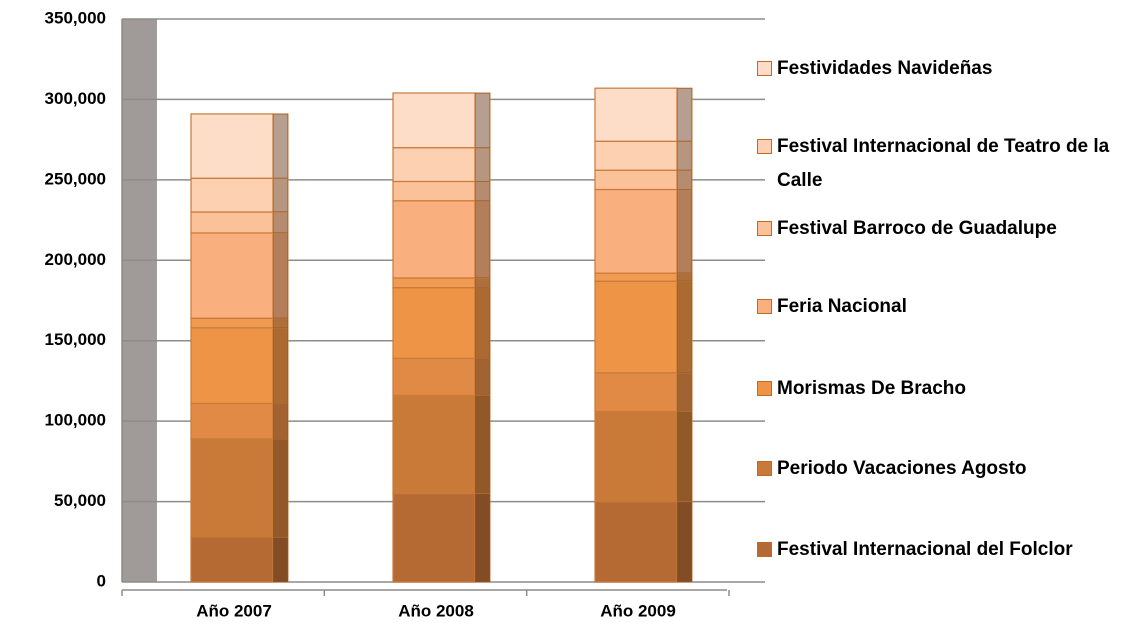  I want to click on legend-item: Periodo Vacaciones Agosto, so click(939, 469).